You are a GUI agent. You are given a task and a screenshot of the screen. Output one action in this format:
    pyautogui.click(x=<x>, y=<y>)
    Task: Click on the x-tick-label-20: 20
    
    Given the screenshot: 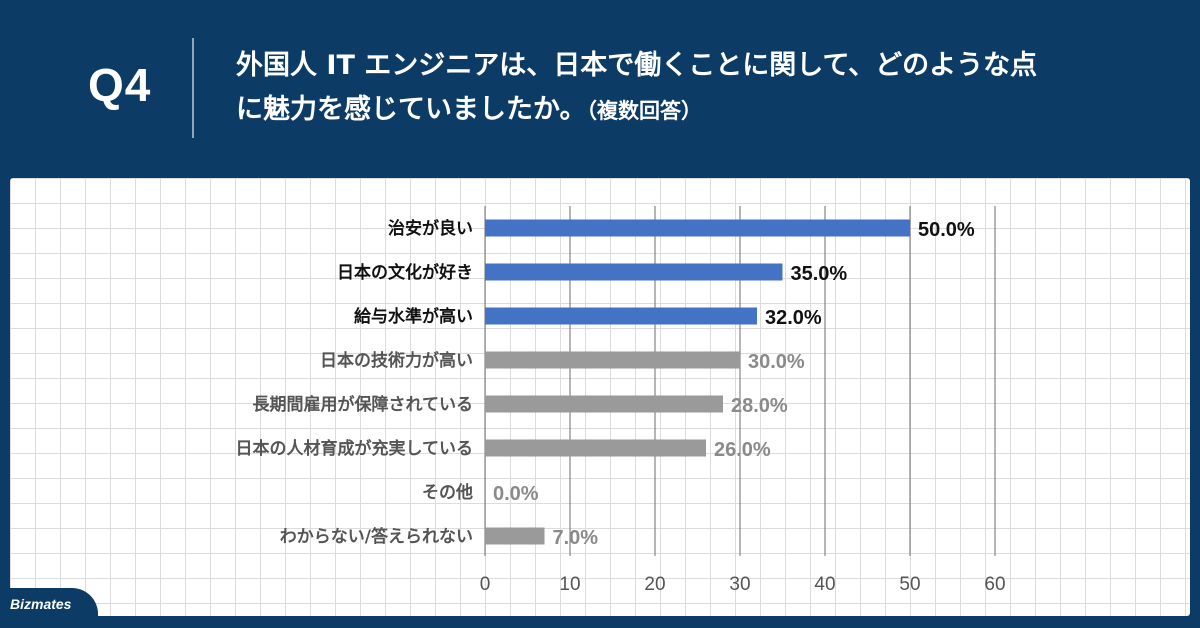 What is the action you would take?
    pyautogui.click(x=654, y=584)
    